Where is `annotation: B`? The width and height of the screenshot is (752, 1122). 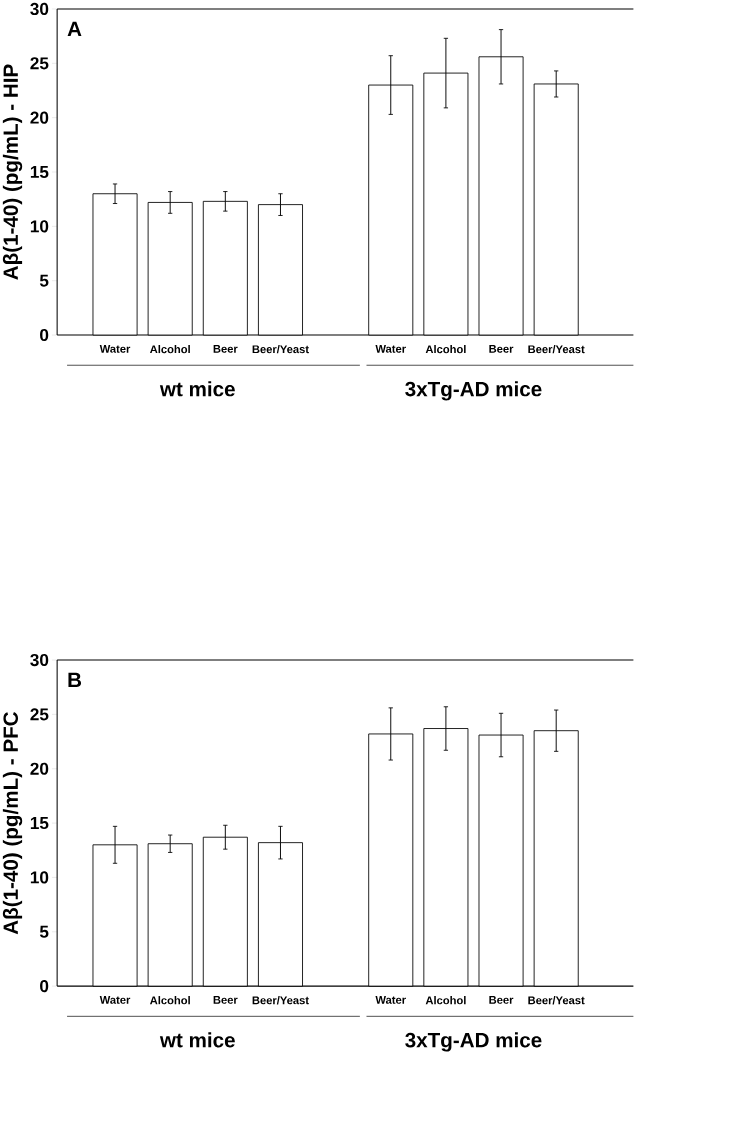
annotation: B is located at coordinates (74, 680).